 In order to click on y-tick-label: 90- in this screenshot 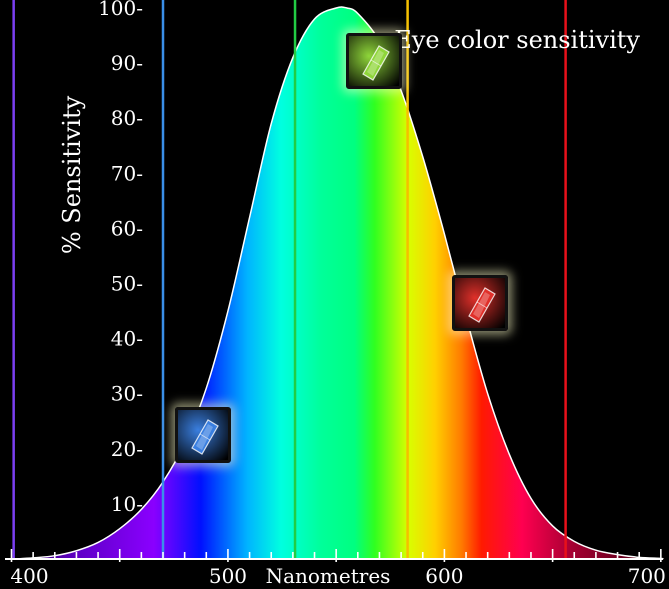, I will do `click(127, 63)`.